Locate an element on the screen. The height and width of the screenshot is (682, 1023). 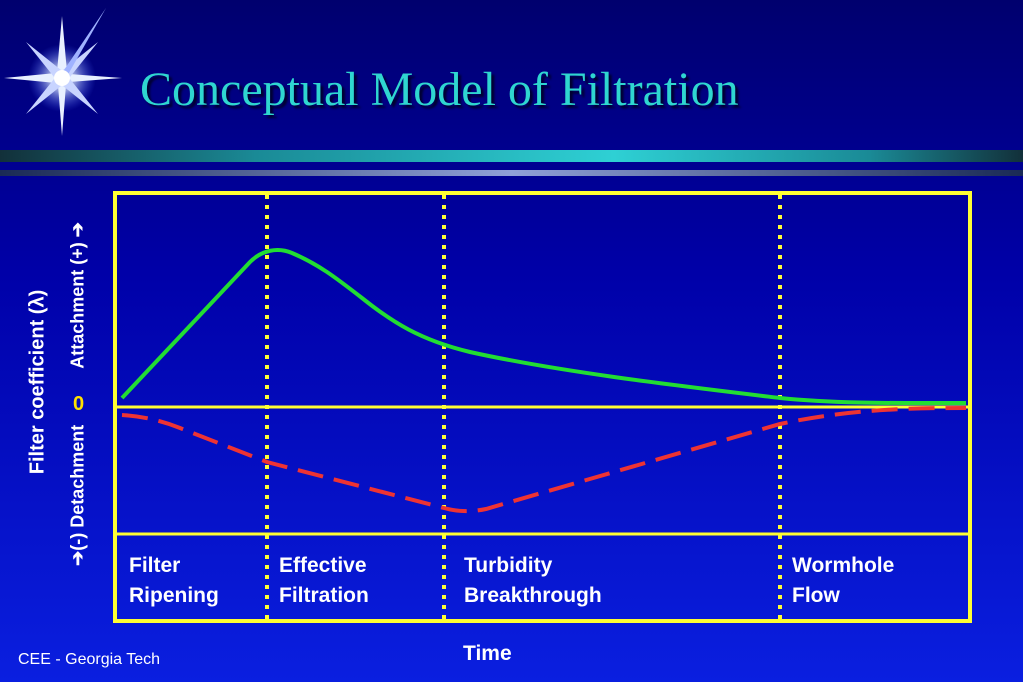
phase-label-wormhole-flow: Wormhole Flow is located at coordinates (843, 580).